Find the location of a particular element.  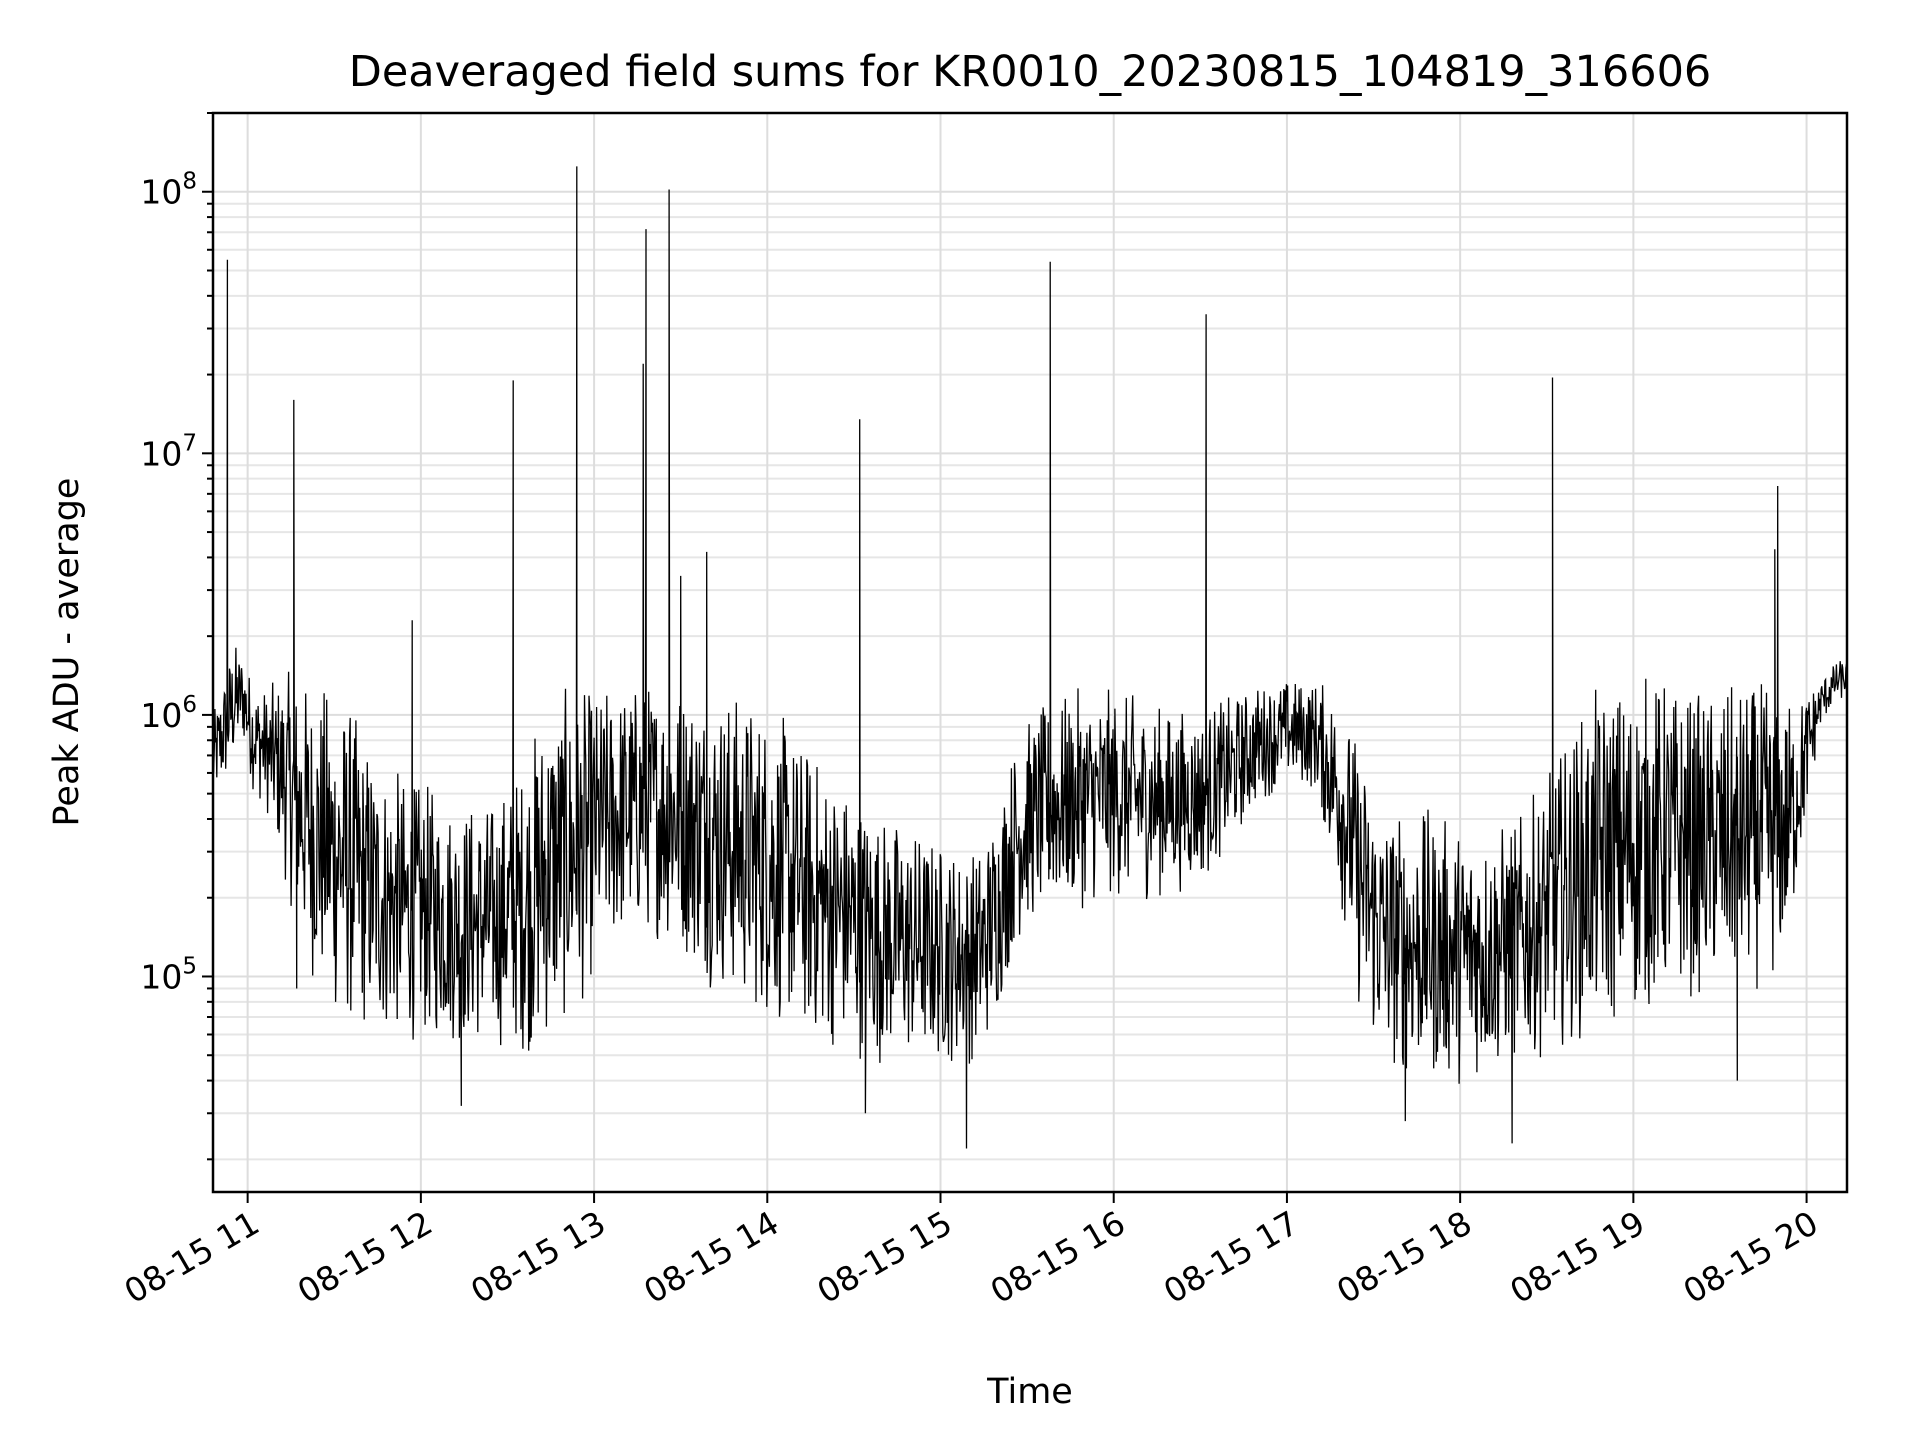

y-tick-label: 10⁶ is located at coordinates (168, 713).